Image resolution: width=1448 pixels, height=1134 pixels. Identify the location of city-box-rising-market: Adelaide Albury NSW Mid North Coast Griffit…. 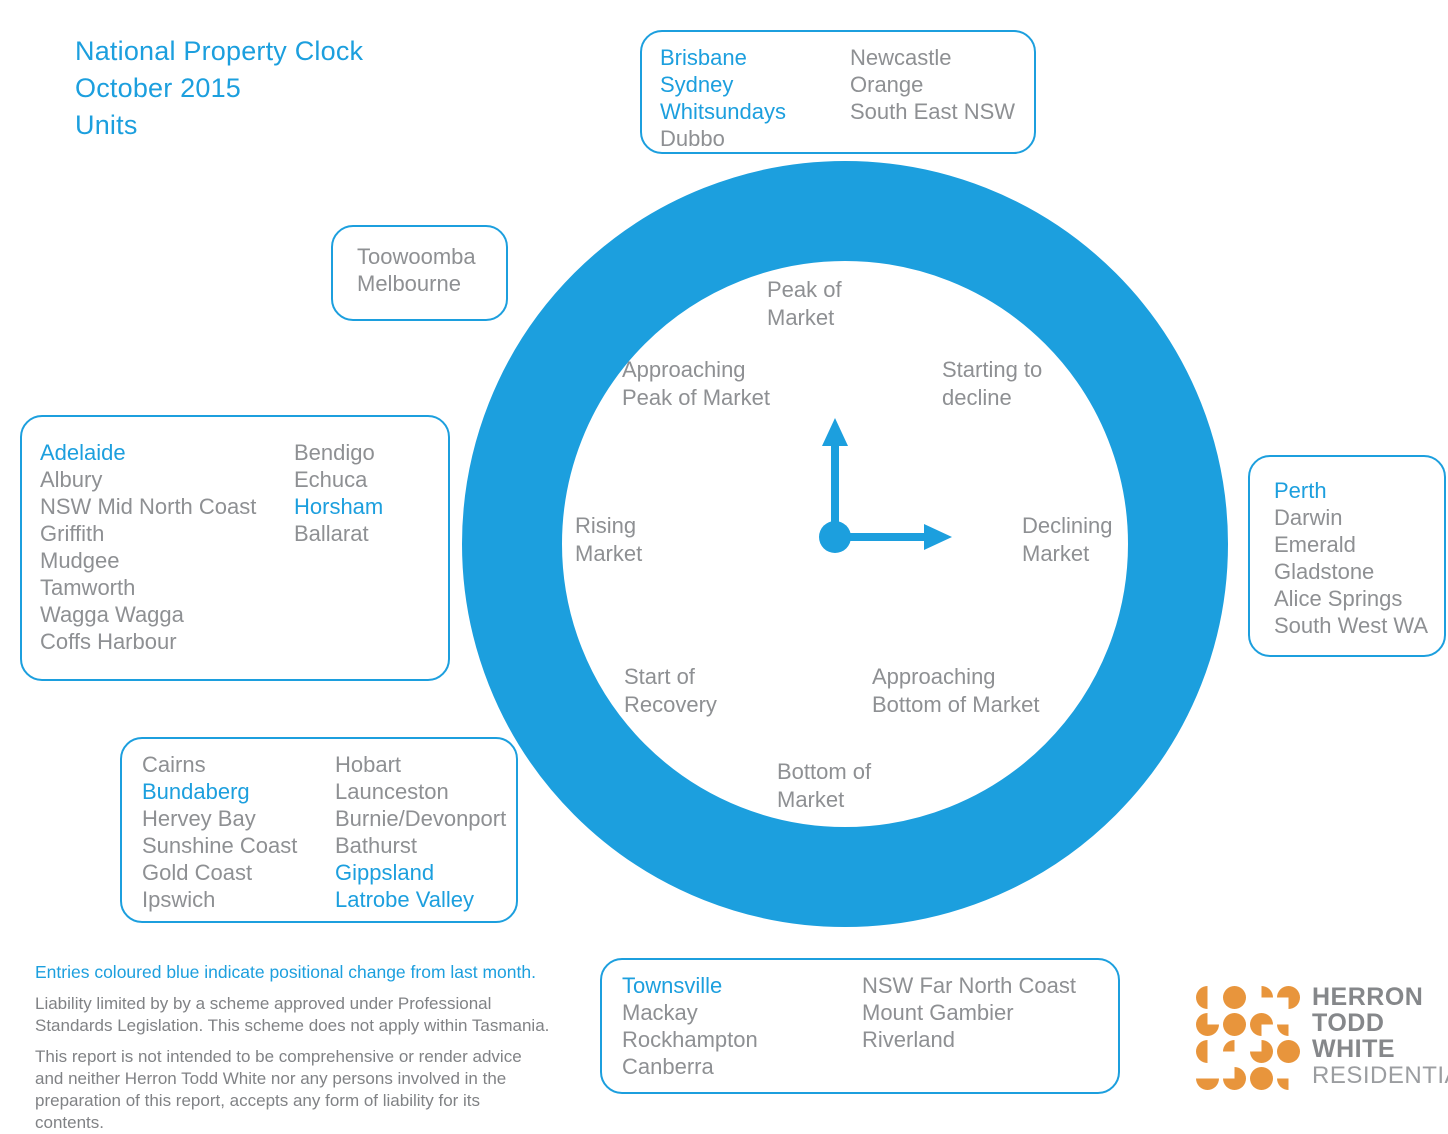
(235, 548).